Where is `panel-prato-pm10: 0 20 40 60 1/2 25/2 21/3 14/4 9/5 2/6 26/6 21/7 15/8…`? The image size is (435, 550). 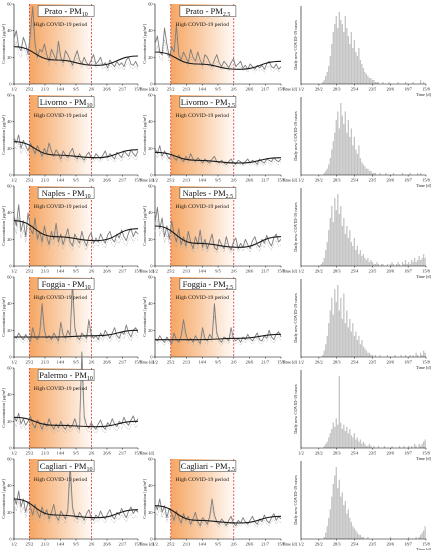 panel-prato-pm10: 0 20 40 60 1/2 25/2 21/3 14/4 9/5 2/6 26/6 21/7 15/8… is located at coordinates (78, 47).